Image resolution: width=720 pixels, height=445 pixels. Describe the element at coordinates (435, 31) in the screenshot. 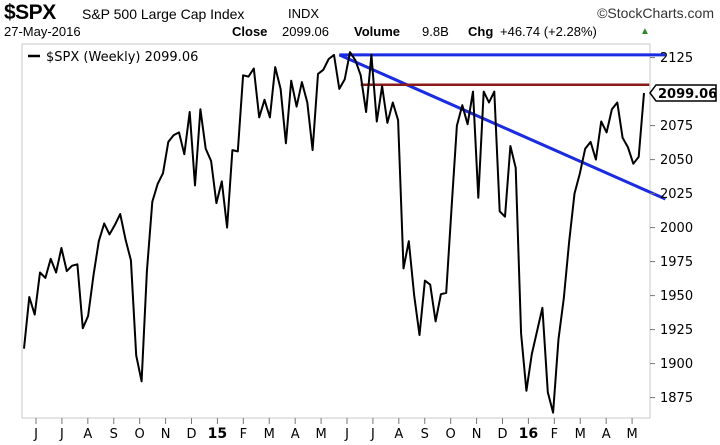

I see `volume-value: 9.8B` at that location.